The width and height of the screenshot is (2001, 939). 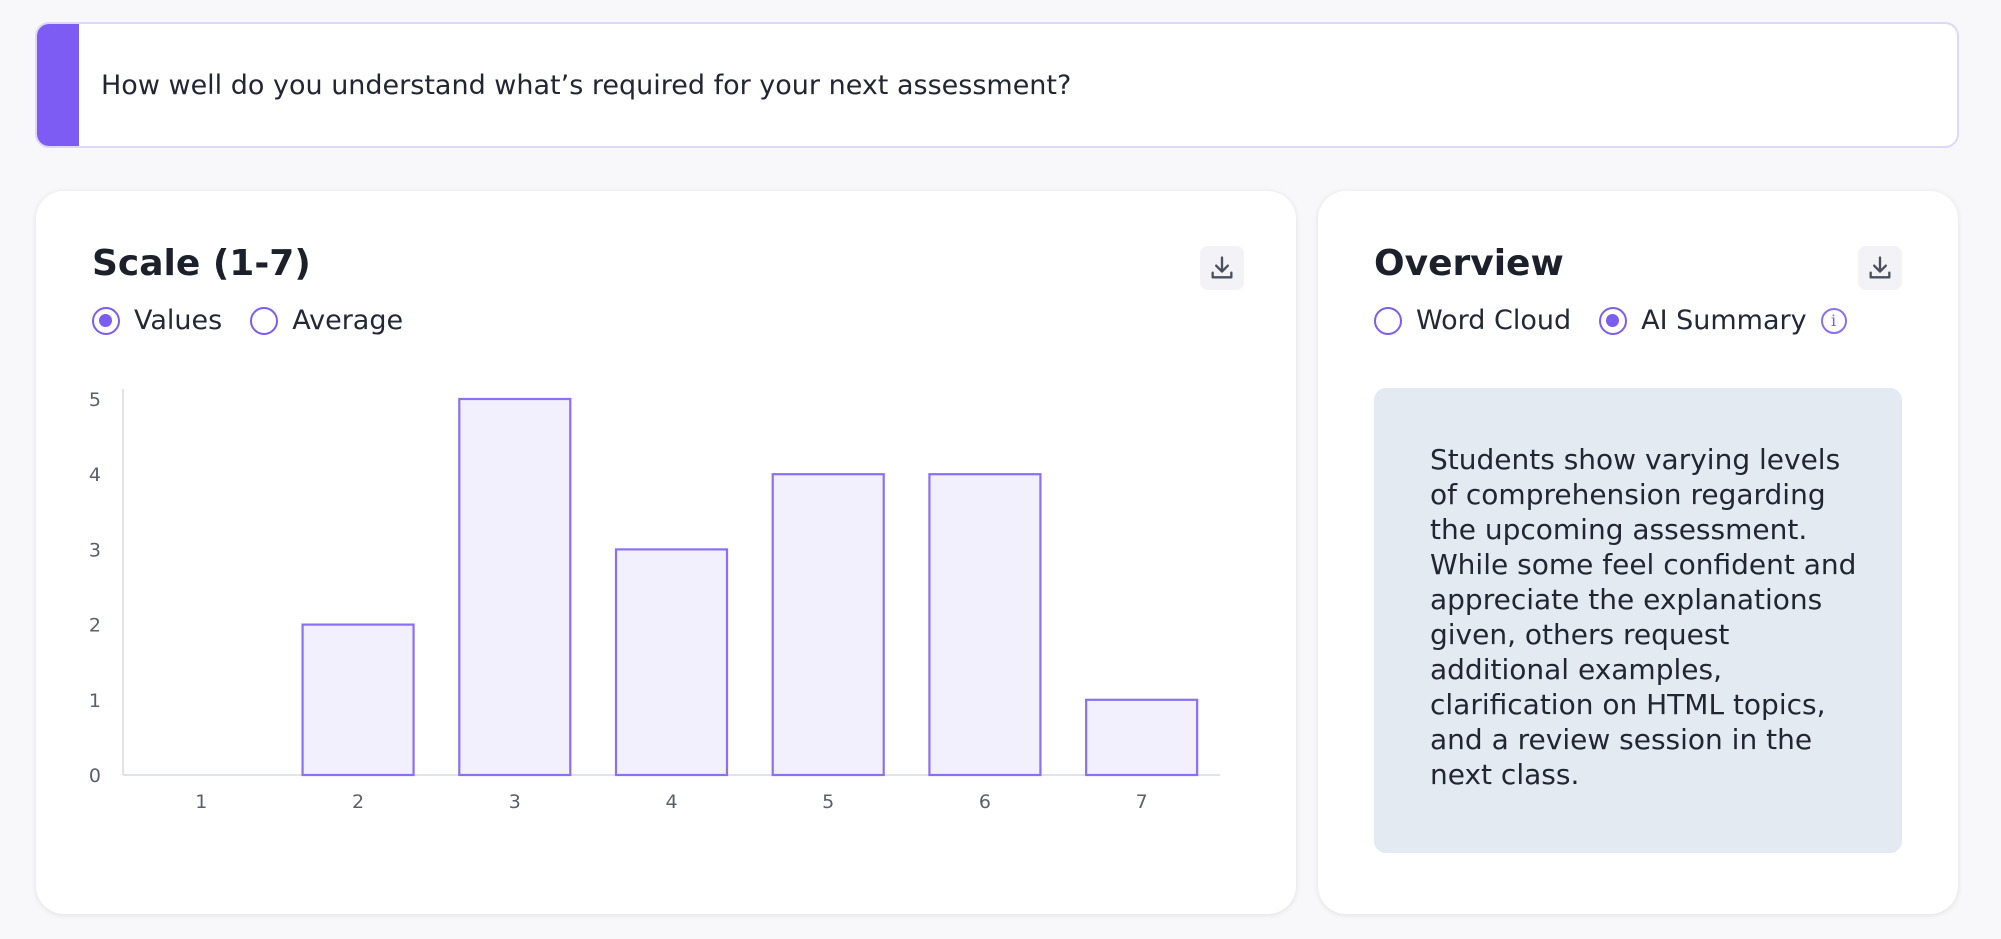 I want to click on radio-ai-summary: AI Summary, so click(x=1703, y=320).